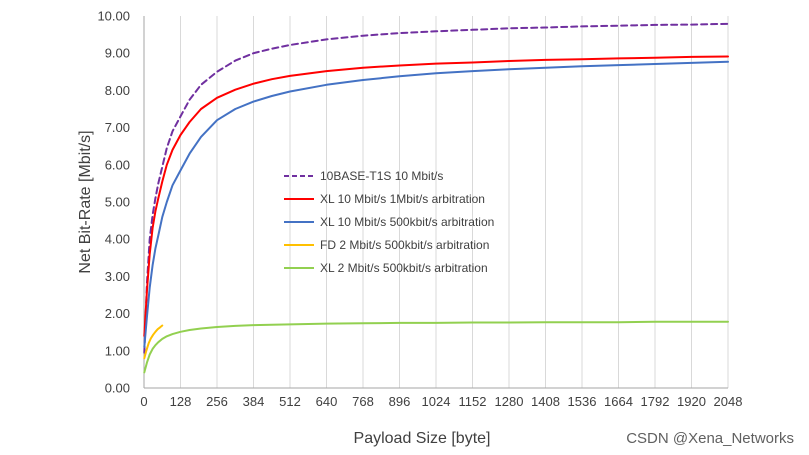  I want to click on y-tick-label: 5.00, so click(117, 202).